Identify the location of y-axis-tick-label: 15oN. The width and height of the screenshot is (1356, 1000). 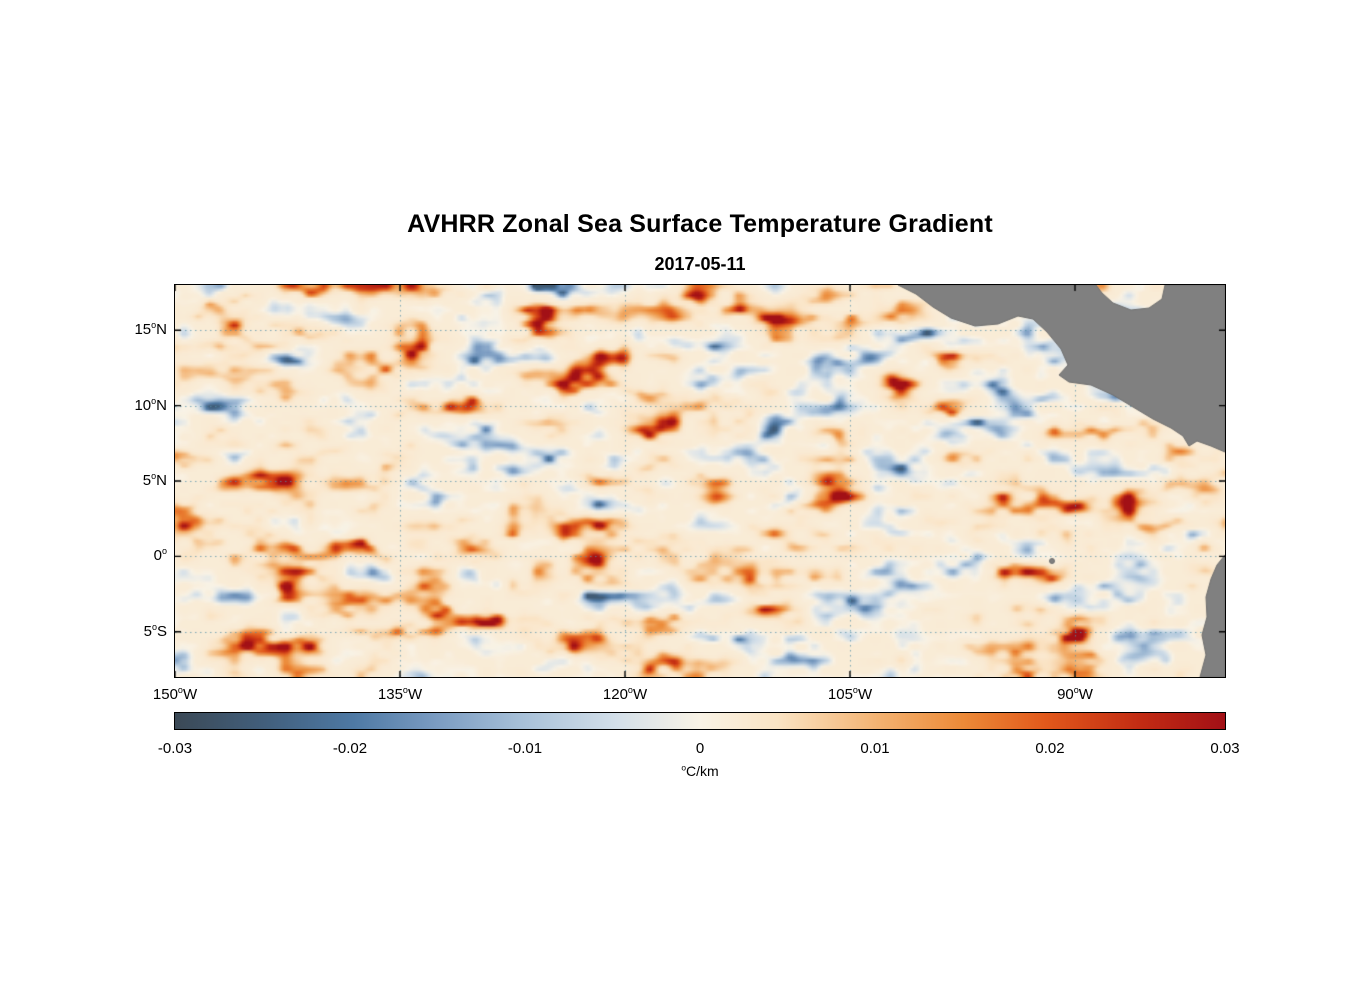
(150, 329).